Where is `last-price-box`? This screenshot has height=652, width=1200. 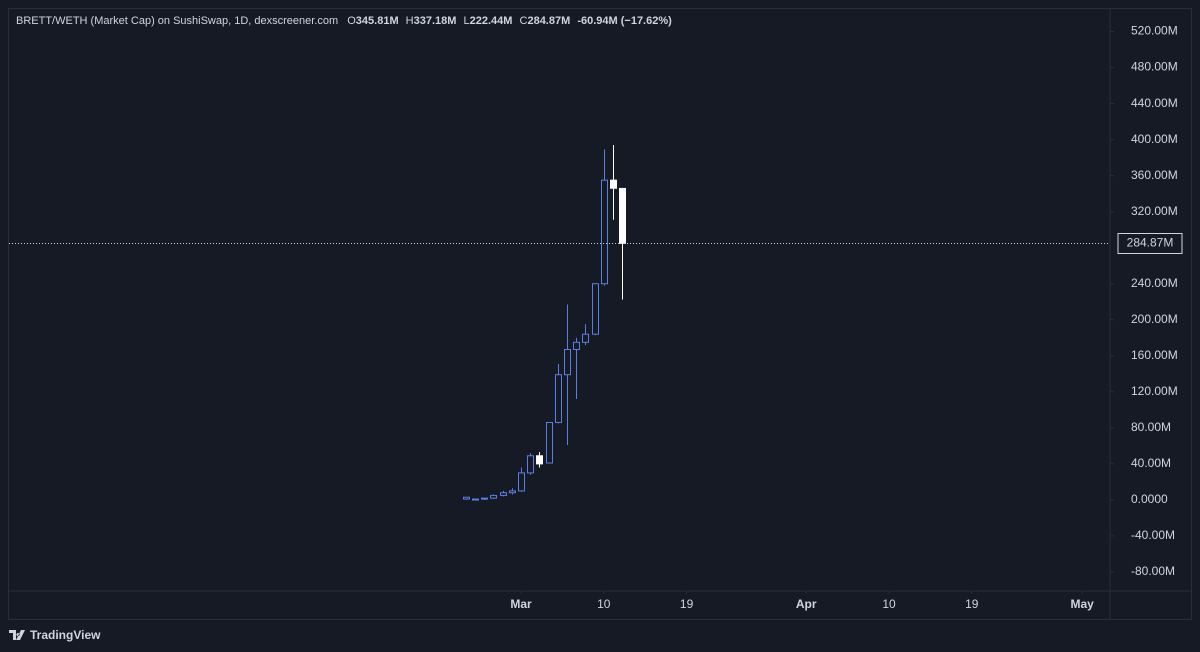 last-price-box is located at coordinates (1150, 243).